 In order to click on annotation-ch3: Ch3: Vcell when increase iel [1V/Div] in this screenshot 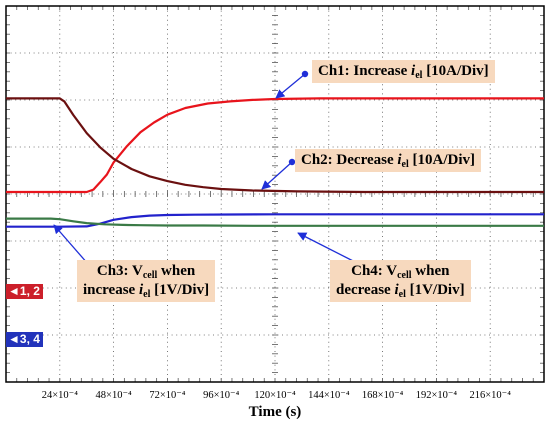, I will do `click(146, 281)`.